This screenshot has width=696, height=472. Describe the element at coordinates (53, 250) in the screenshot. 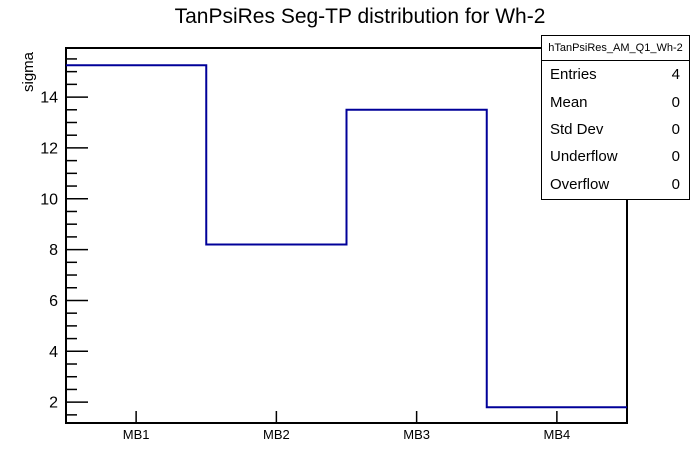

I see `y-axis-tick-label: 8` at that location.